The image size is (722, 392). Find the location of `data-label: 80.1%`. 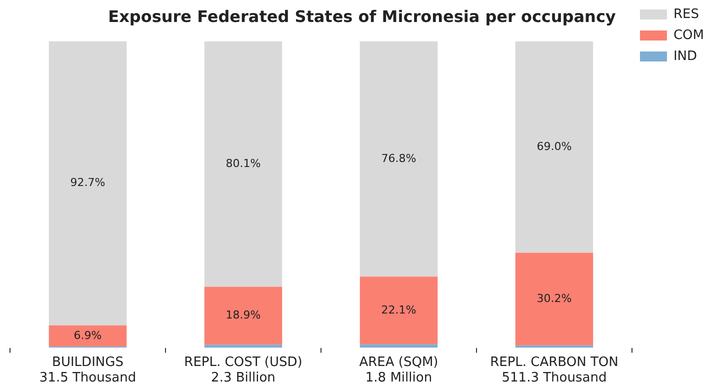

data-label: 80.1% is located at coordinates (243, 163).